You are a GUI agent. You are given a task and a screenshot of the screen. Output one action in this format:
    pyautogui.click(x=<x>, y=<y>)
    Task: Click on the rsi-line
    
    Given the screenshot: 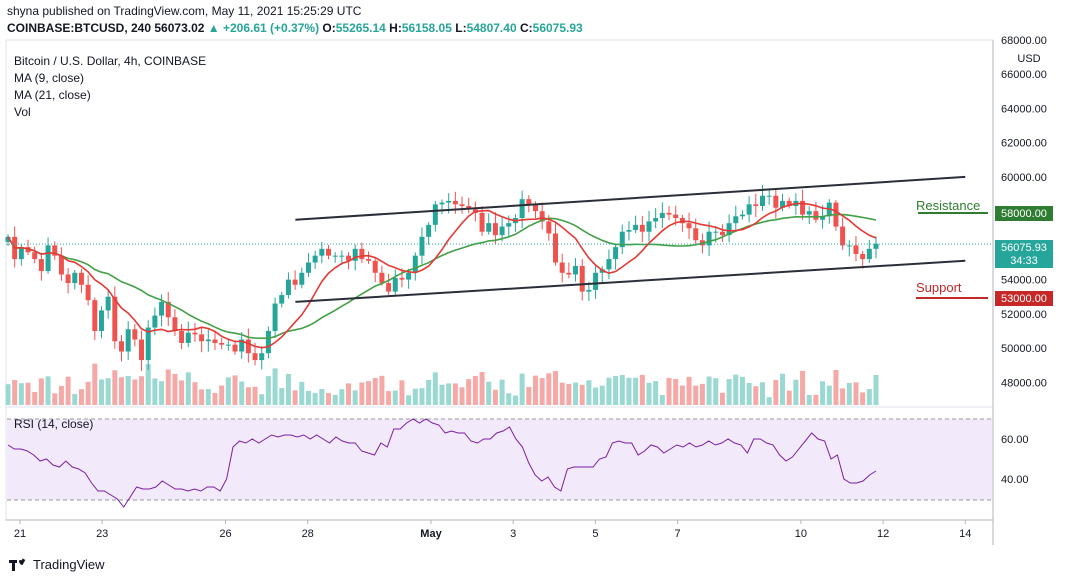 What is the action you would take?
    pyautogui.click(x=442, y=463)
    